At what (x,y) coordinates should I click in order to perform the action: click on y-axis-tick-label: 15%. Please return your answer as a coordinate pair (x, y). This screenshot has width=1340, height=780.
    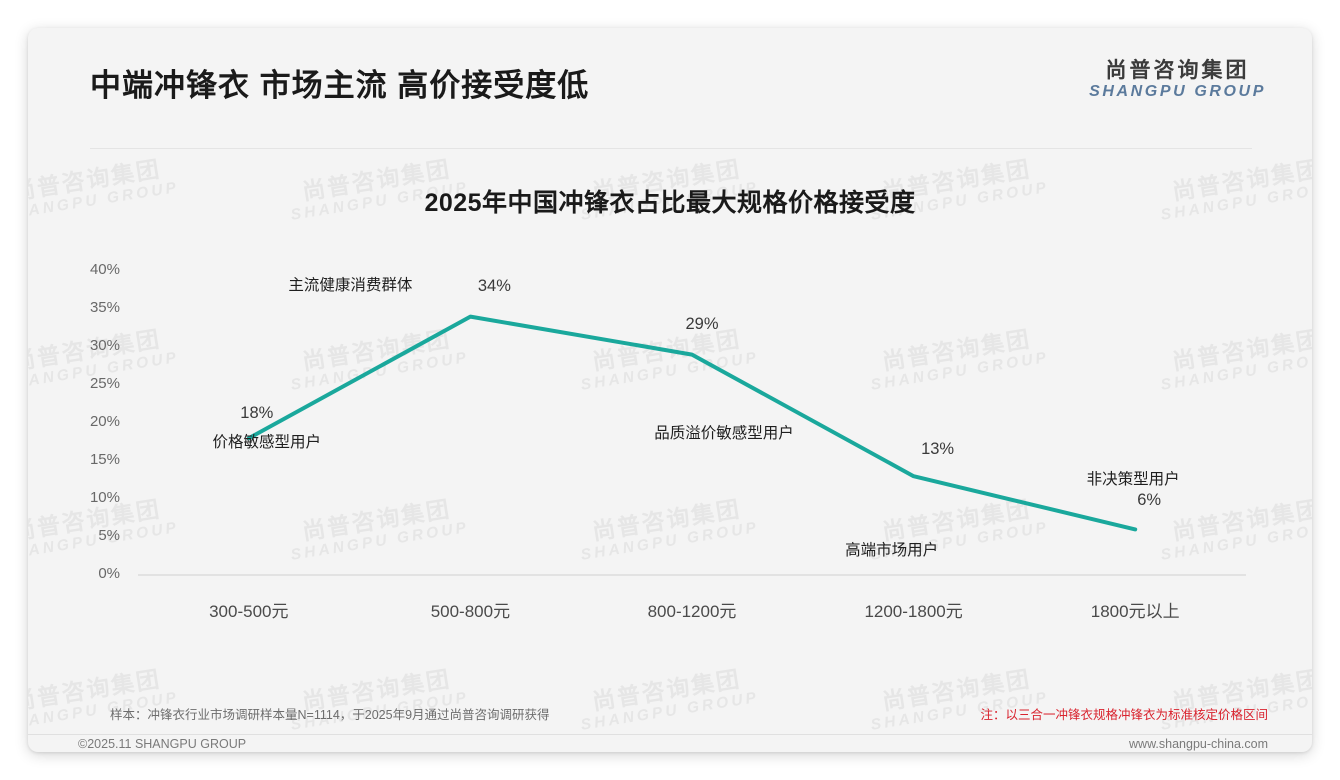
    Looking at the image, I should click on (104, 459).